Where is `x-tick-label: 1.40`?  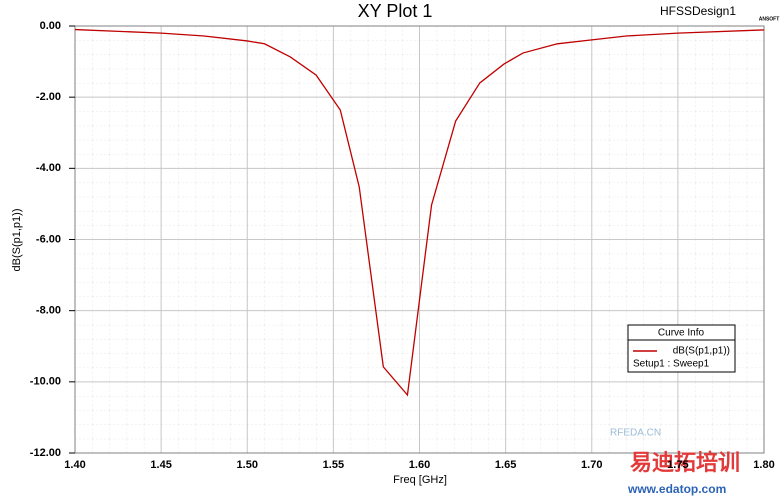 x-tick-label: 1.40 is located at coordinates (74, 465).